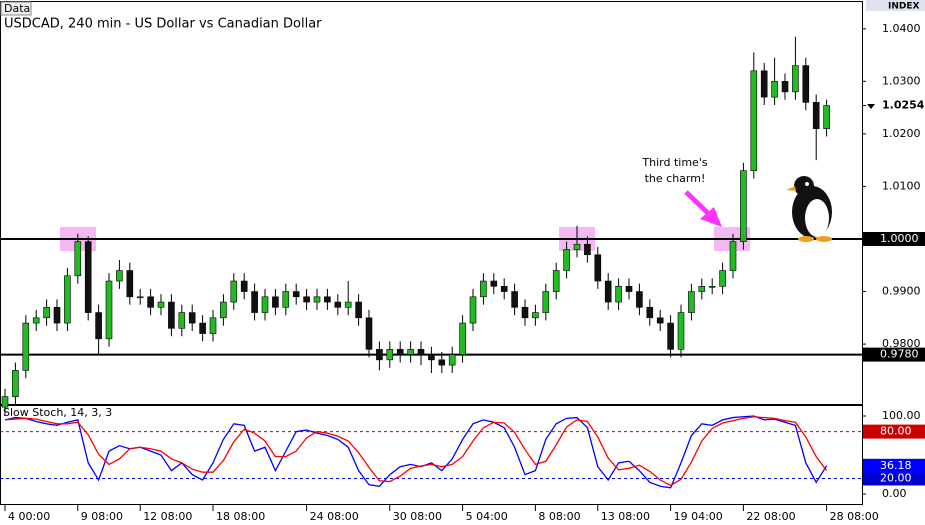 The height and width of the screenshot is (525, 925). I want to click on index-tab, so click(895, 5).